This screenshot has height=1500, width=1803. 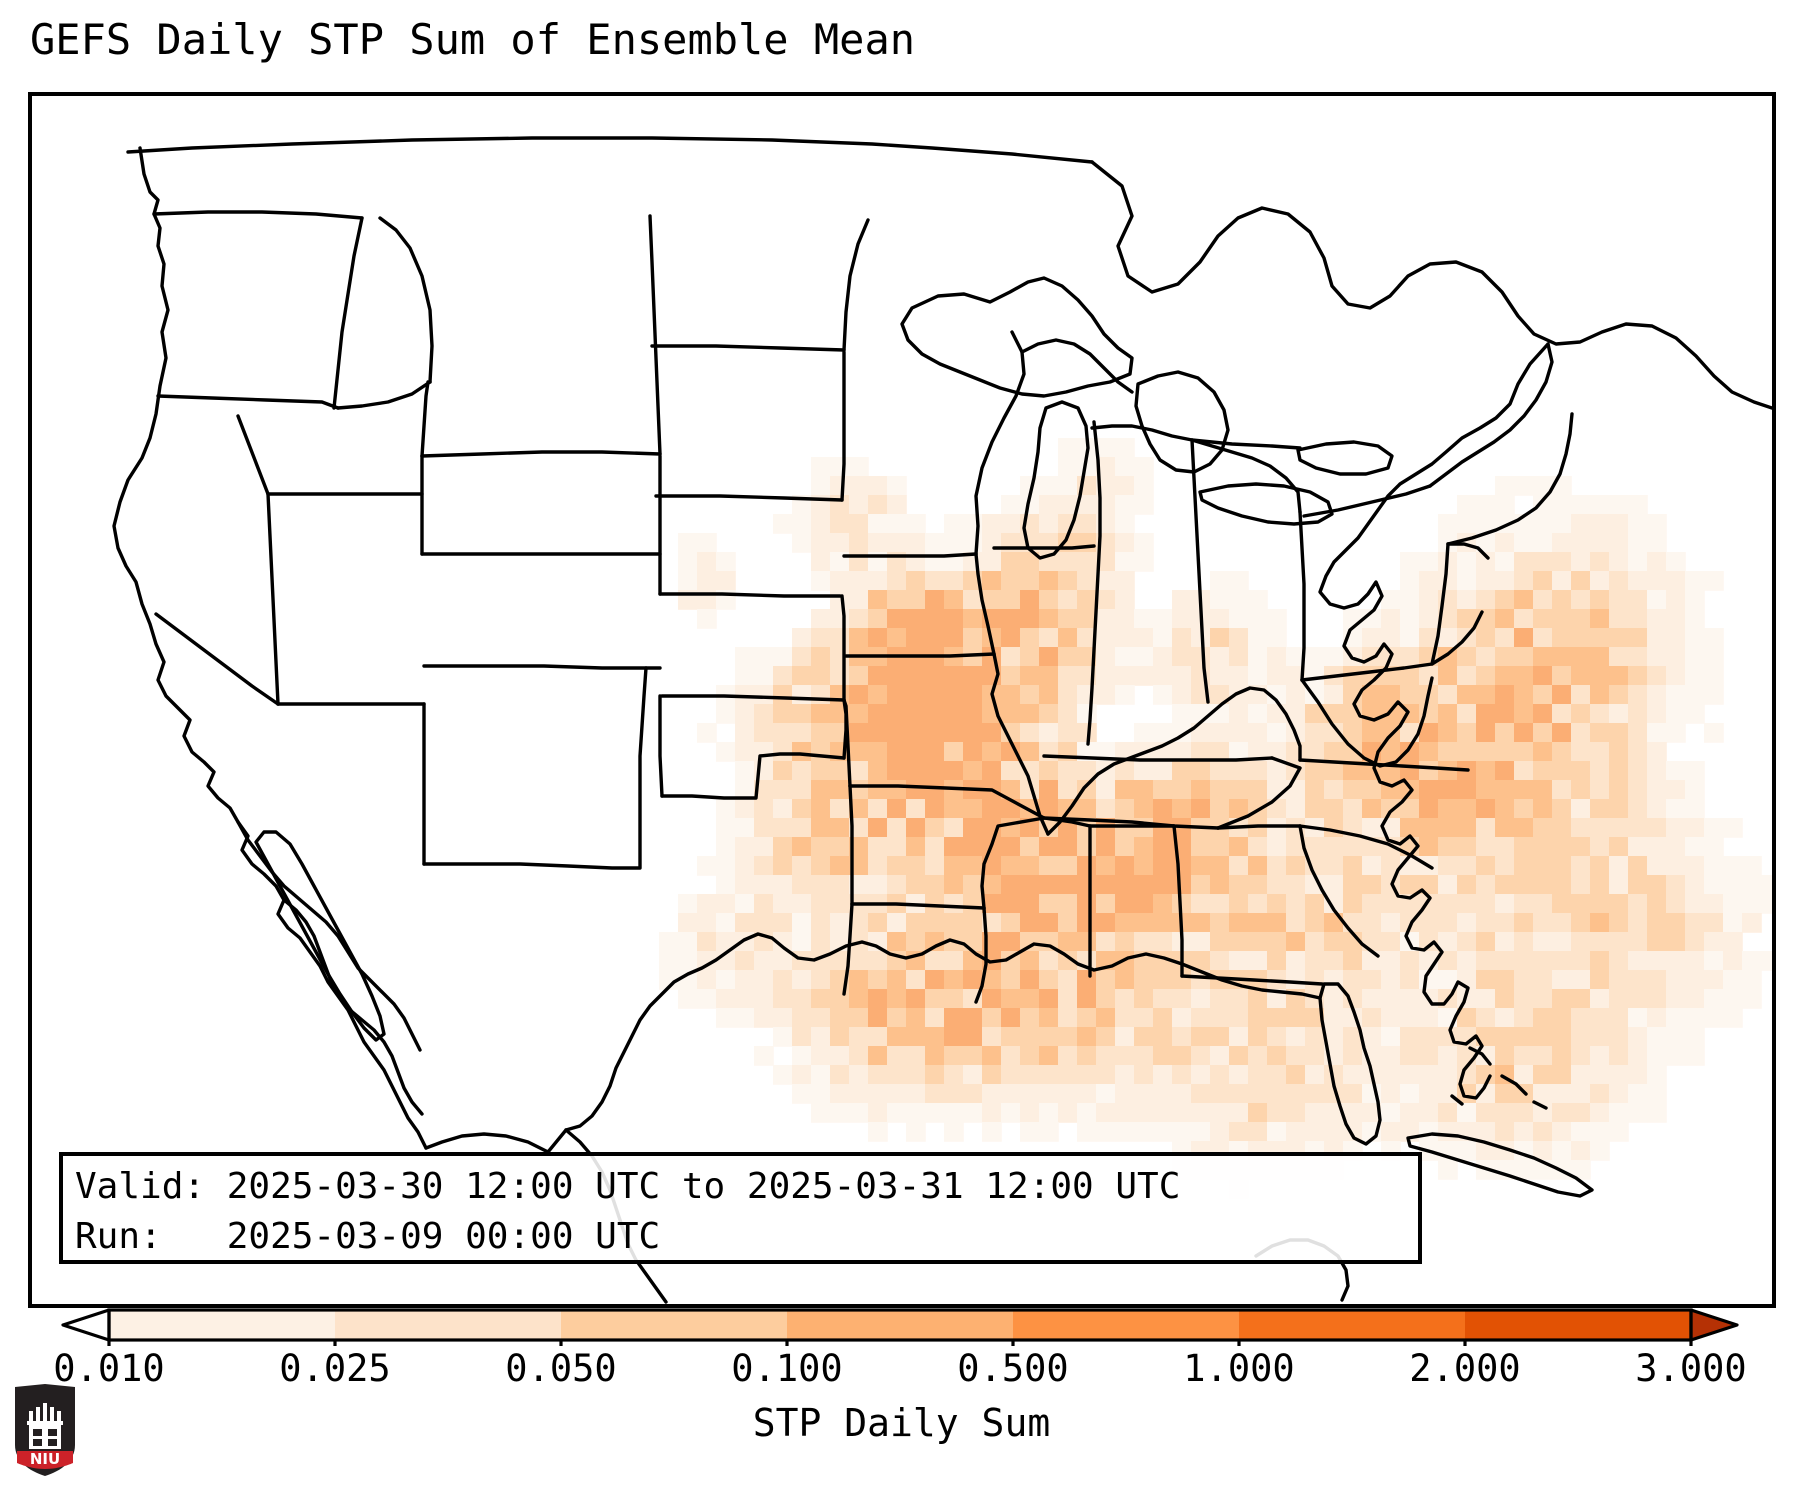 I want to click on castle-windows, so click(x=45, y=1437).